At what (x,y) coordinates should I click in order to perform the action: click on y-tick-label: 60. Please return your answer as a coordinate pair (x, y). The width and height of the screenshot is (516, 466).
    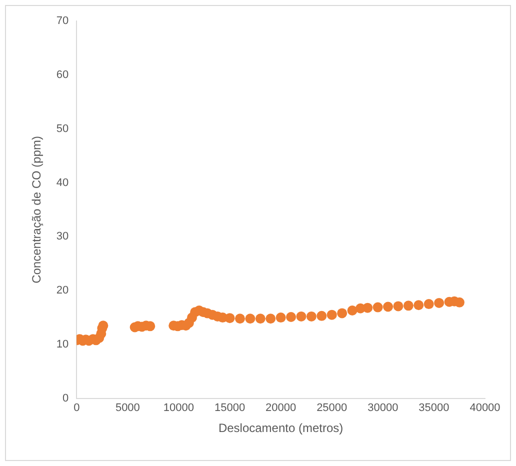
    Looking at the image, I should click on (62, 74).